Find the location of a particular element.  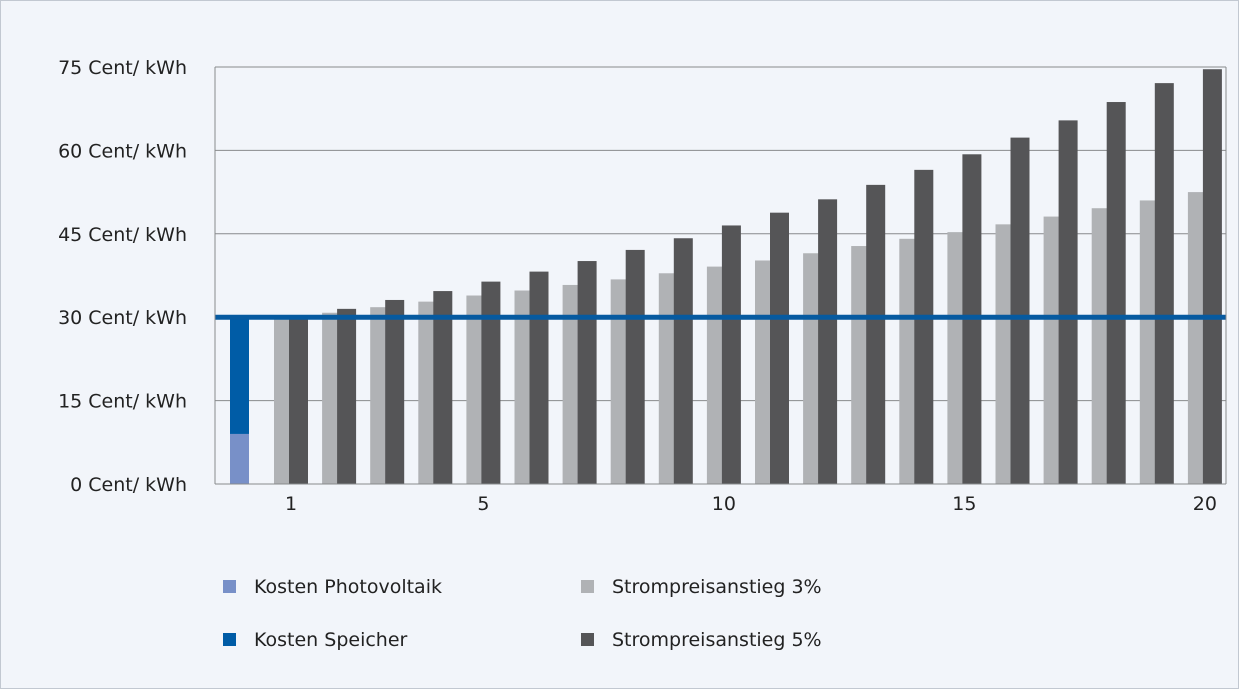

y-tick-label: 75 Cent/ kWh is located at coordinates (122, 68).